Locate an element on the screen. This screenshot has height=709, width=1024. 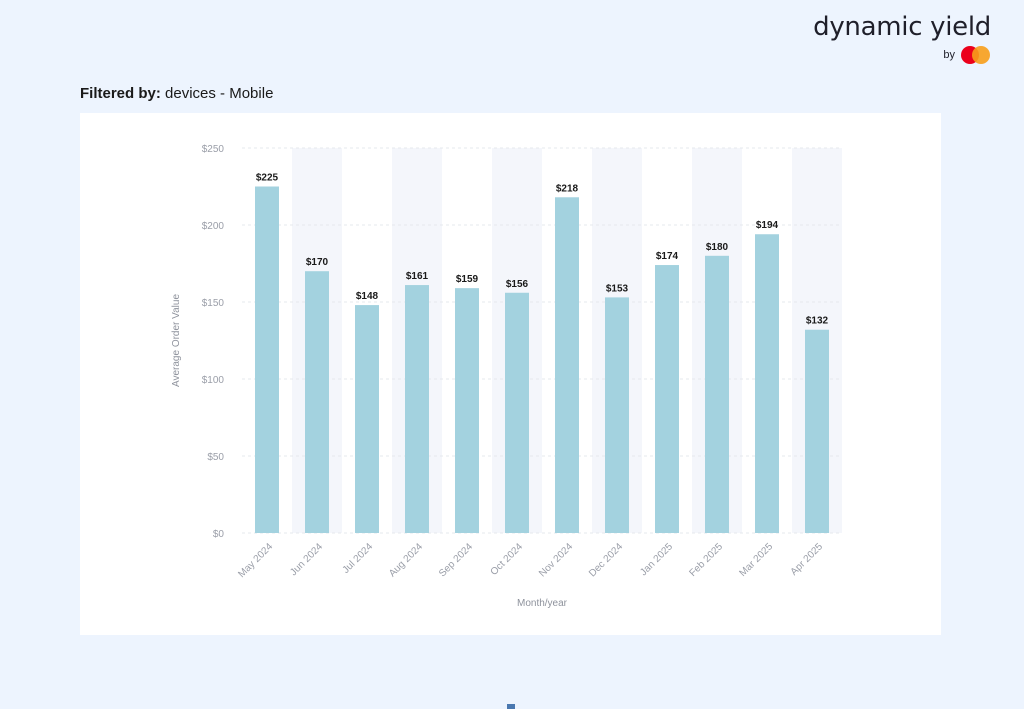
bar-data-label: $225 is located at coordinates (267, 178).